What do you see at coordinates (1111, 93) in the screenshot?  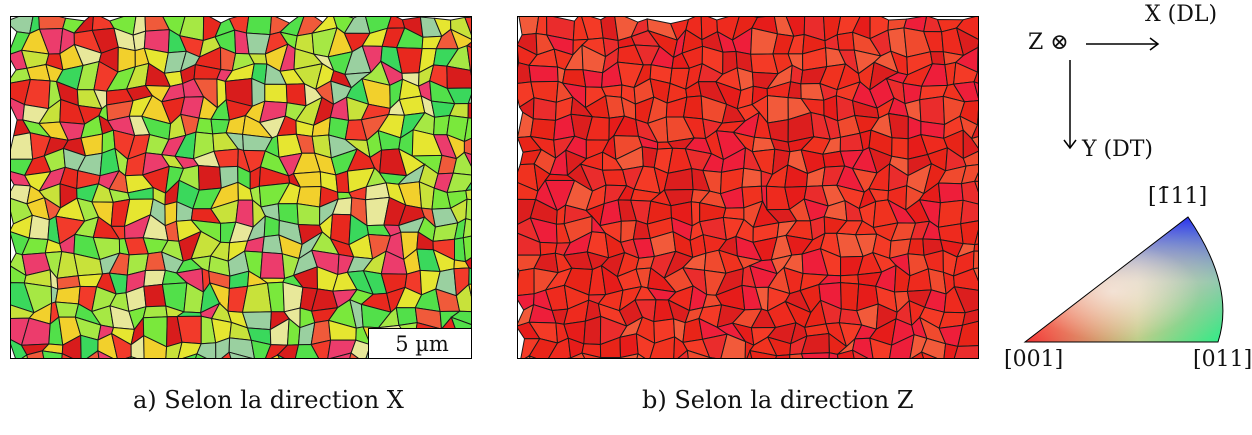 I see `axes-arrows` at bounding box center [1111, 93].